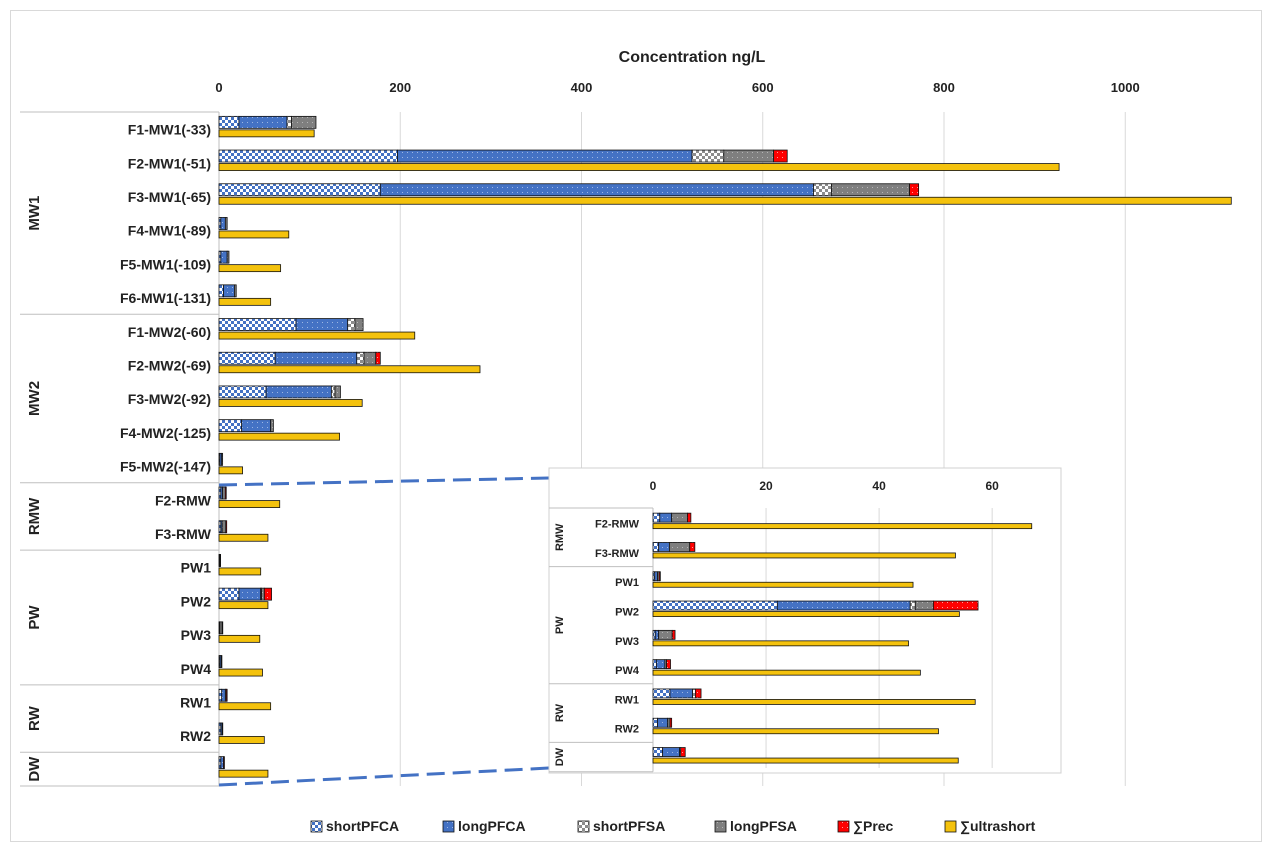  I want to click on inset-category-label: F3-RMW, so click(617, 554).